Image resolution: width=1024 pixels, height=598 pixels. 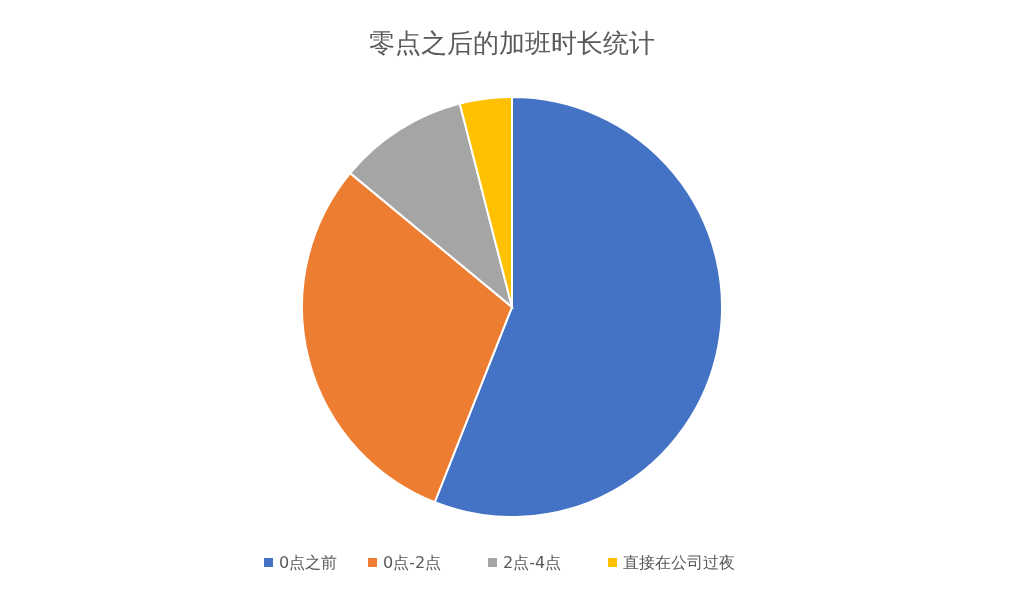 I want to click on legend-label: 0点之前, so click(x=308, y=562).